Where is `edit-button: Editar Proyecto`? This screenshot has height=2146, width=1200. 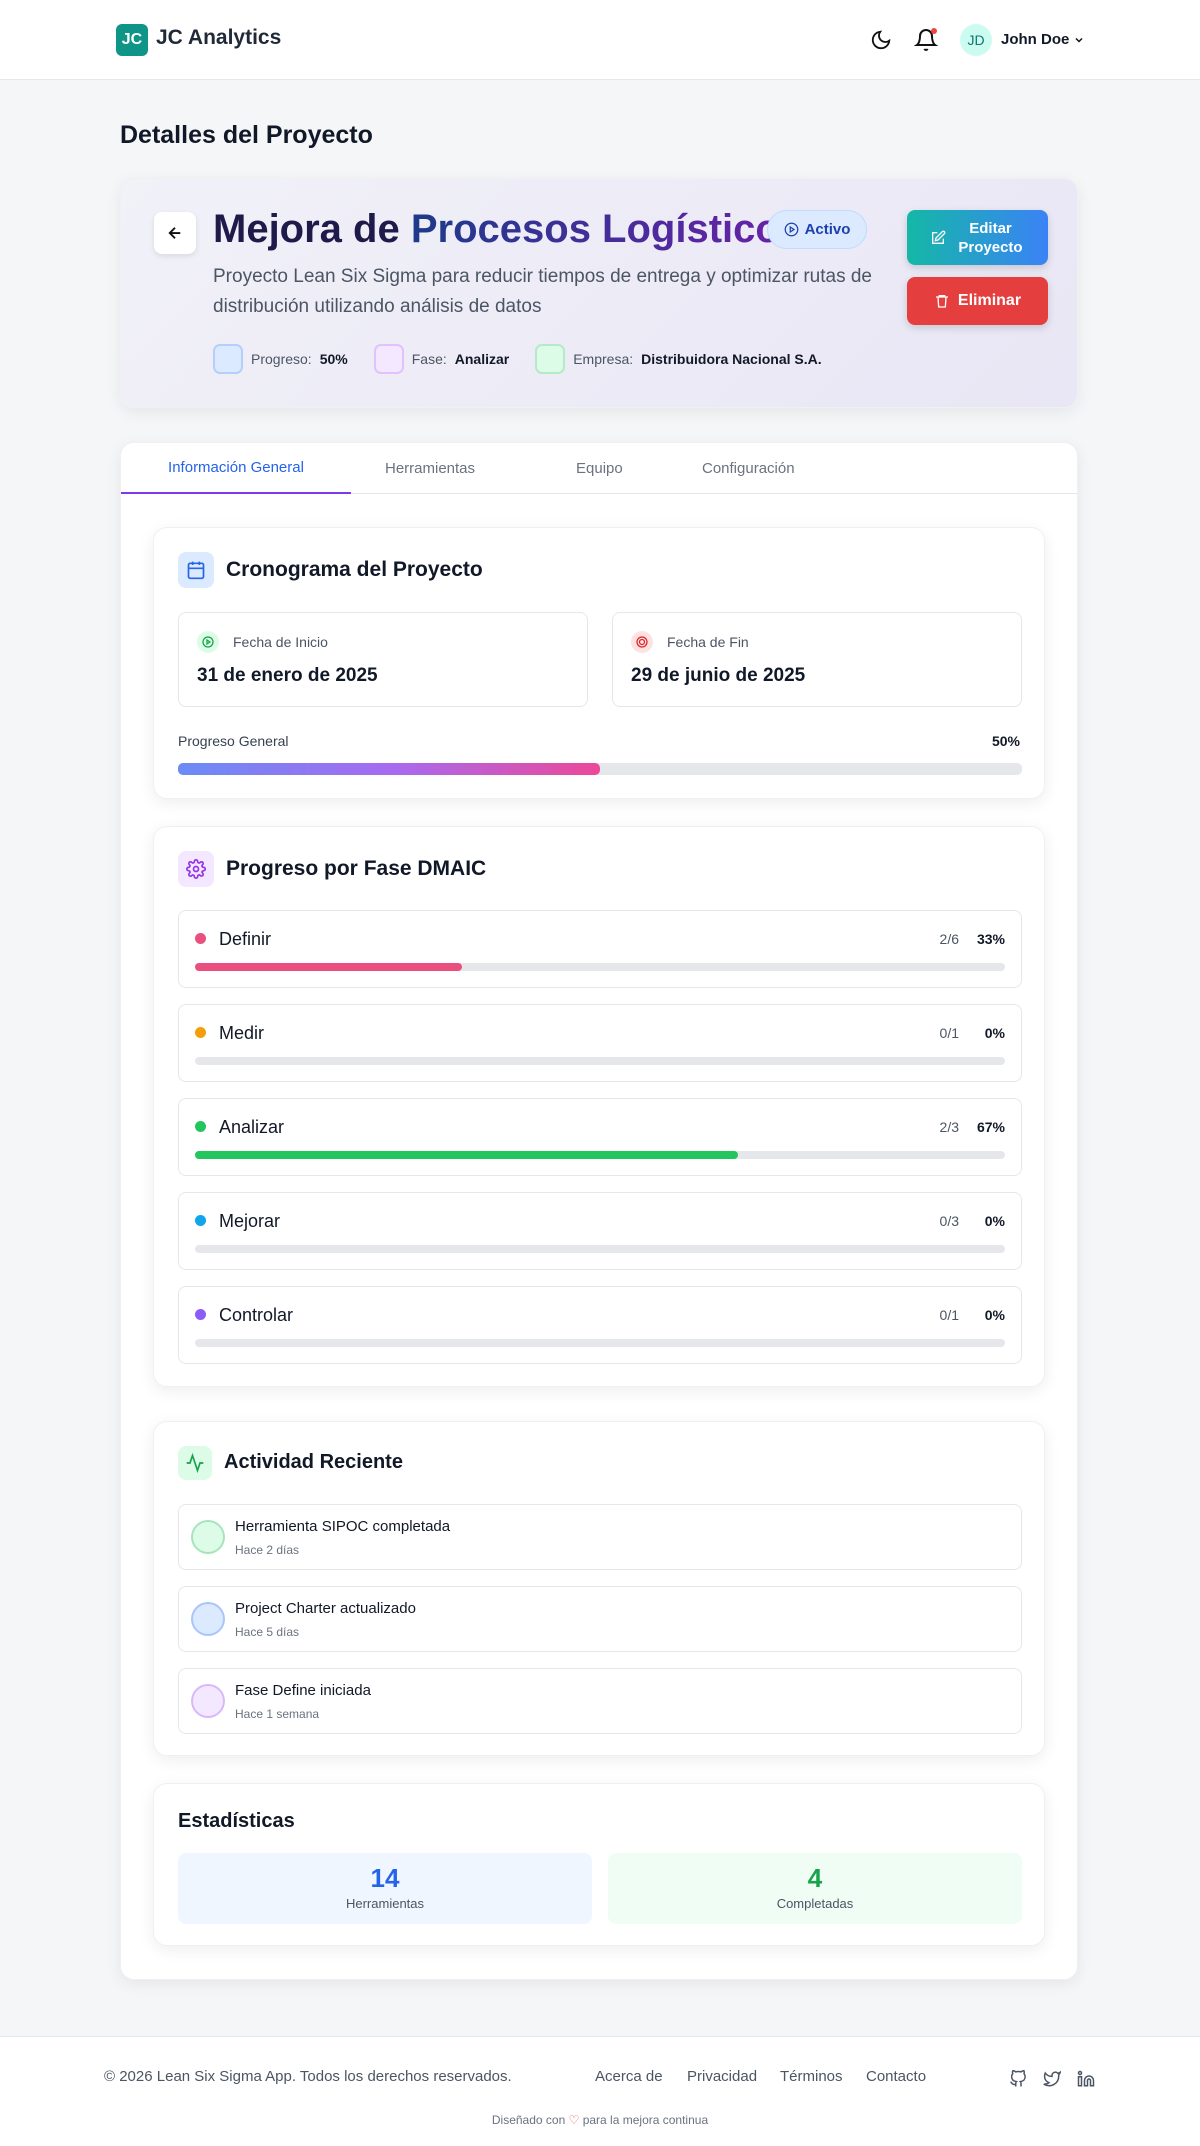 edit-button: Editar Proyecto is located at coordinates (977, 237).